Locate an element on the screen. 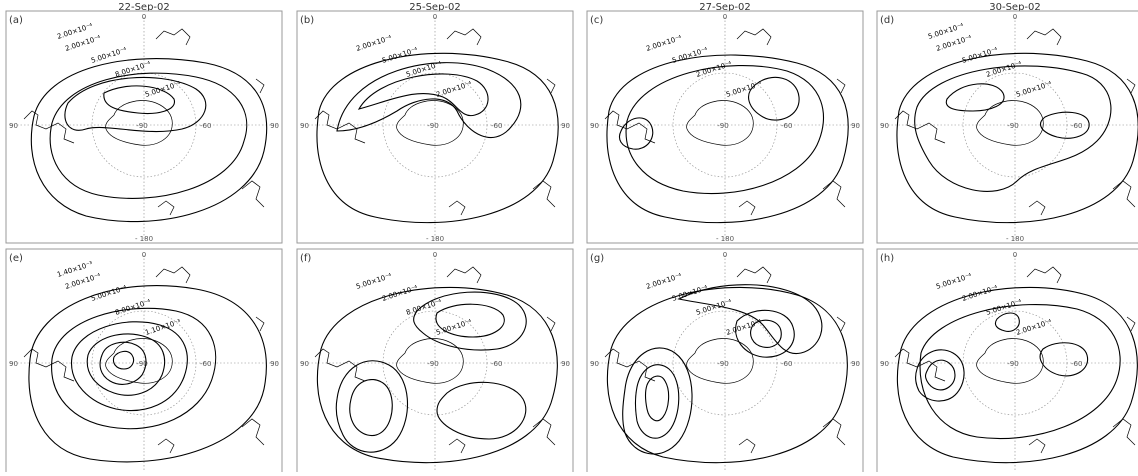 The height and width of the screenshot is (476, 1138). date-title-1: 22-Sep-02 is located at coordinates (144, 7).